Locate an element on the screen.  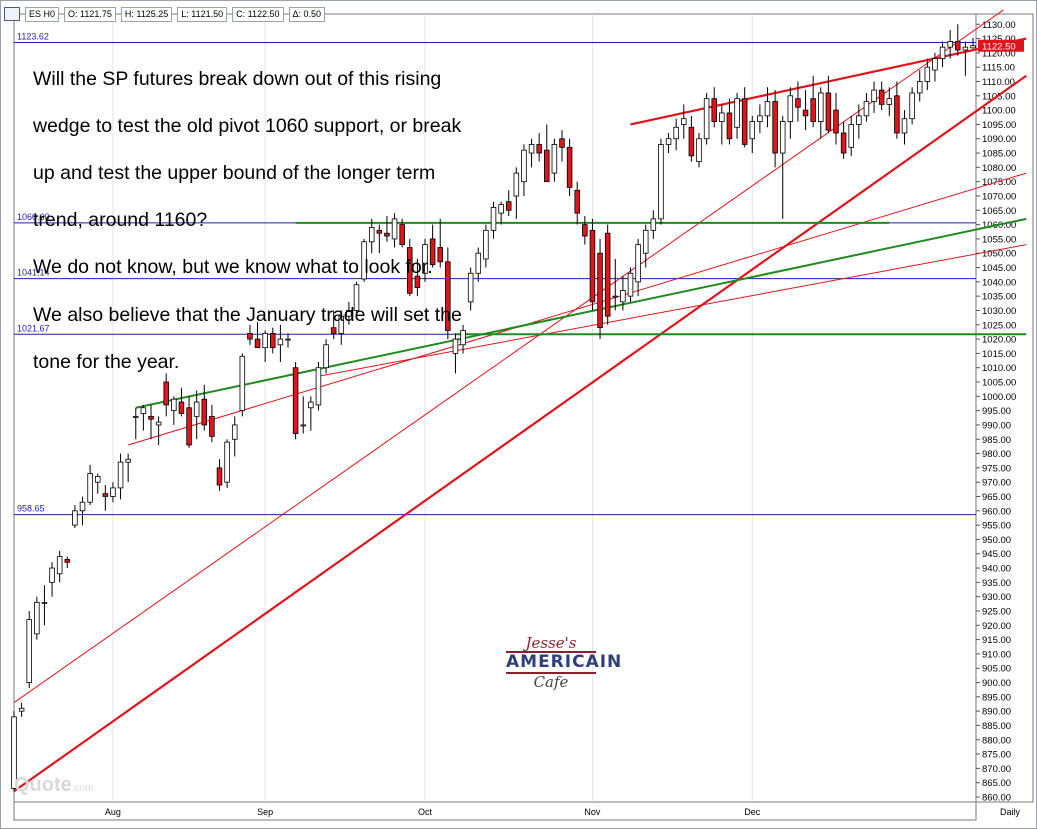
y-axis-panel is located at coordinates (1004, 408).